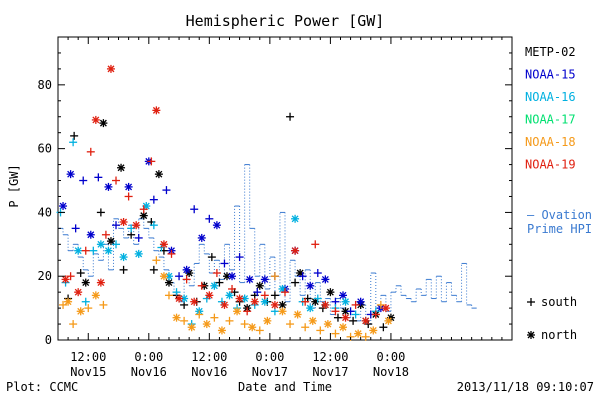  Describe the element at coordinates (550, 97) in the screenshot. I see `legend-entry: NOAA-16` at that location.